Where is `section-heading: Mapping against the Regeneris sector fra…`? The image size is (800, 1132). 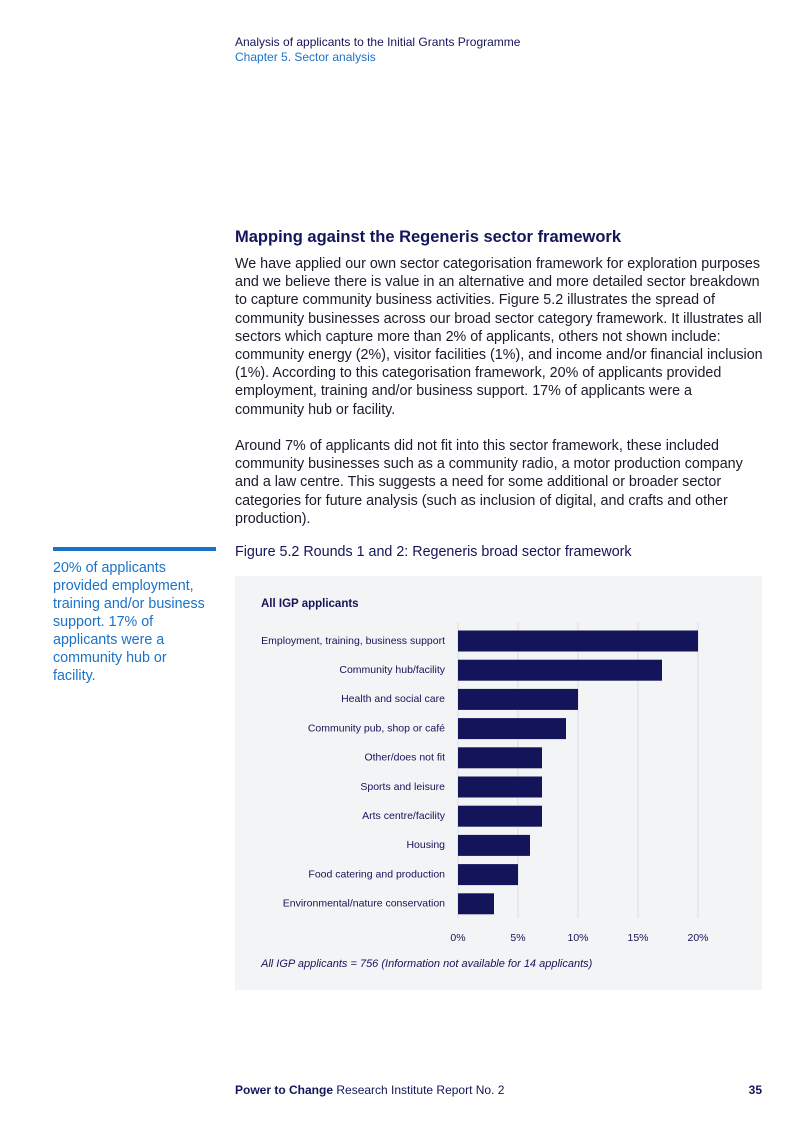
section-heading: Mapping against the Regeneris sector fra… is located at coordinates (428, 237).